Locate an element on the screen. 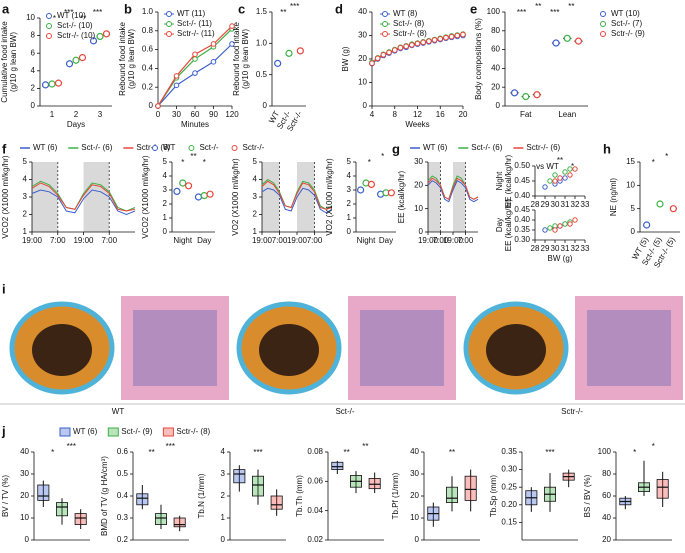 Image resolution: width=685 pixels, height=553 pixels. legend-label: WT (8) is located at coordinates (405, 13).